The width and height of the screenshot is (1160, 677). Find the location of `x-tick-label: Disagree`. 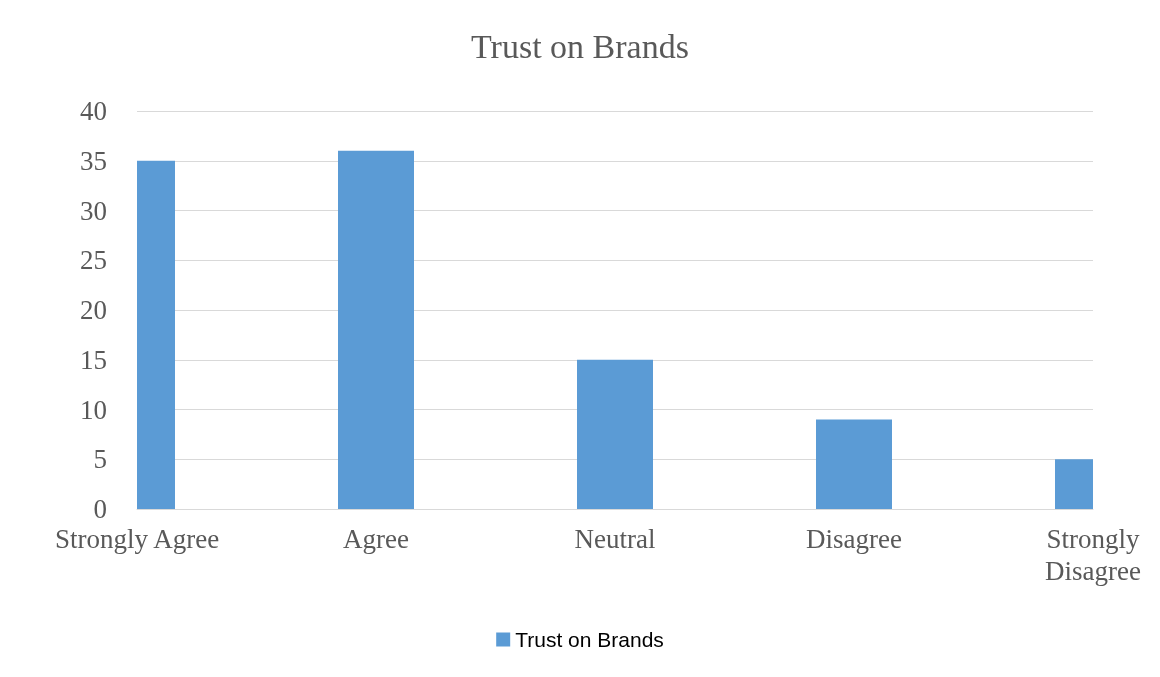

x-tick-label: Disagree is located at coordinates (854, 539).